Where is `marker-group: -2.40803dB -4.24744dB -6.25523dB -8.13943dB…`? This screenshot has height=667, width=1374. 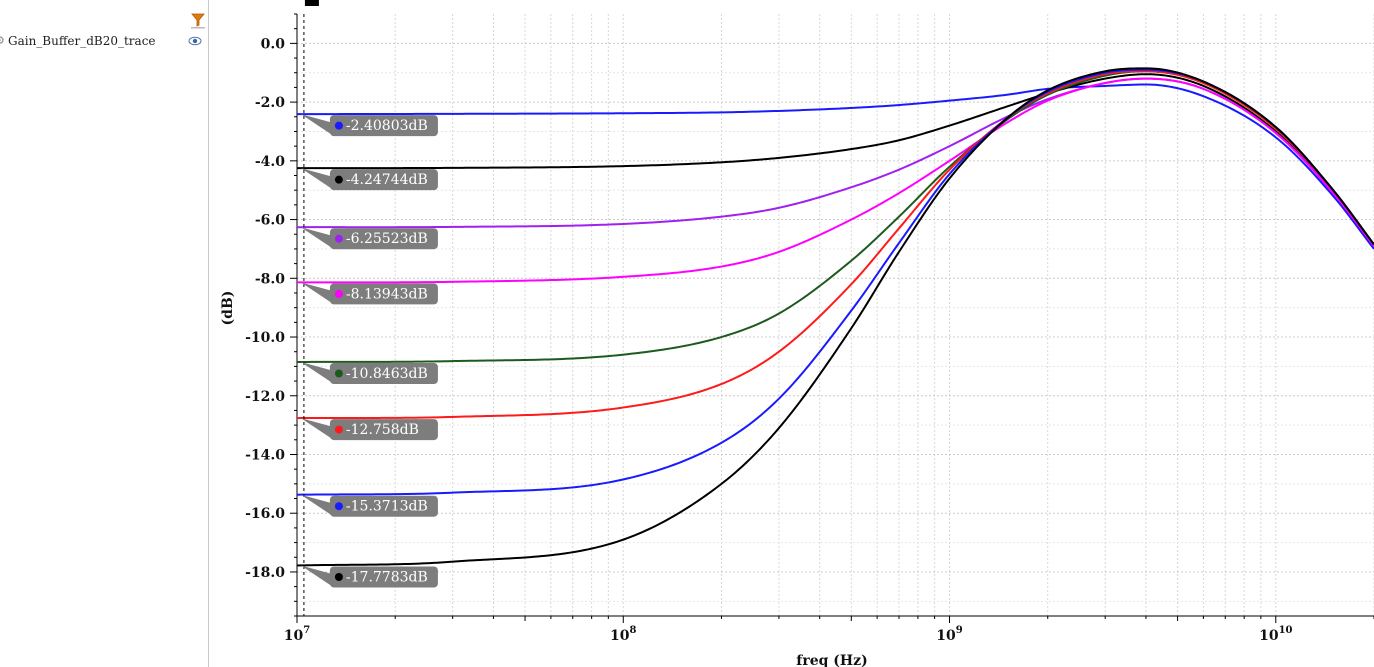 marker-group: -2.40803dB -4.24744dB -6.25523dB -8.13943dB… is located at coordinates (369, 351).